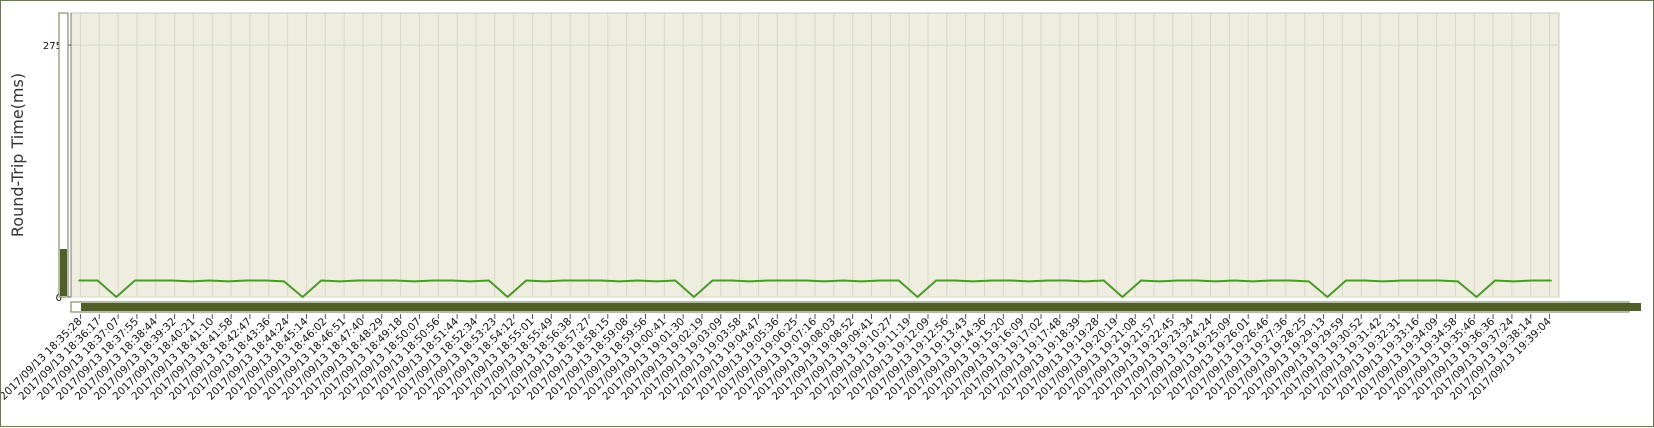 Image resolution: width=1654 pixels, height=428 pixels. I want to click on series-line, so click(815, 288).